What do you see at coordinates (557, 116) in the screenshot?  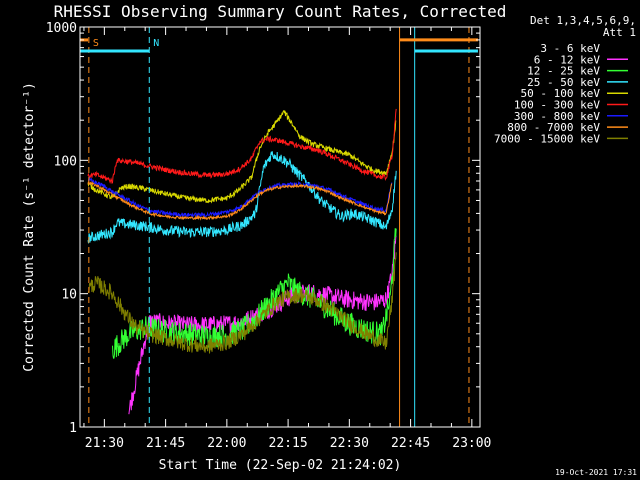 I see `legend-label-6: 300 - 800 keV` at bounding box center [557, 116].